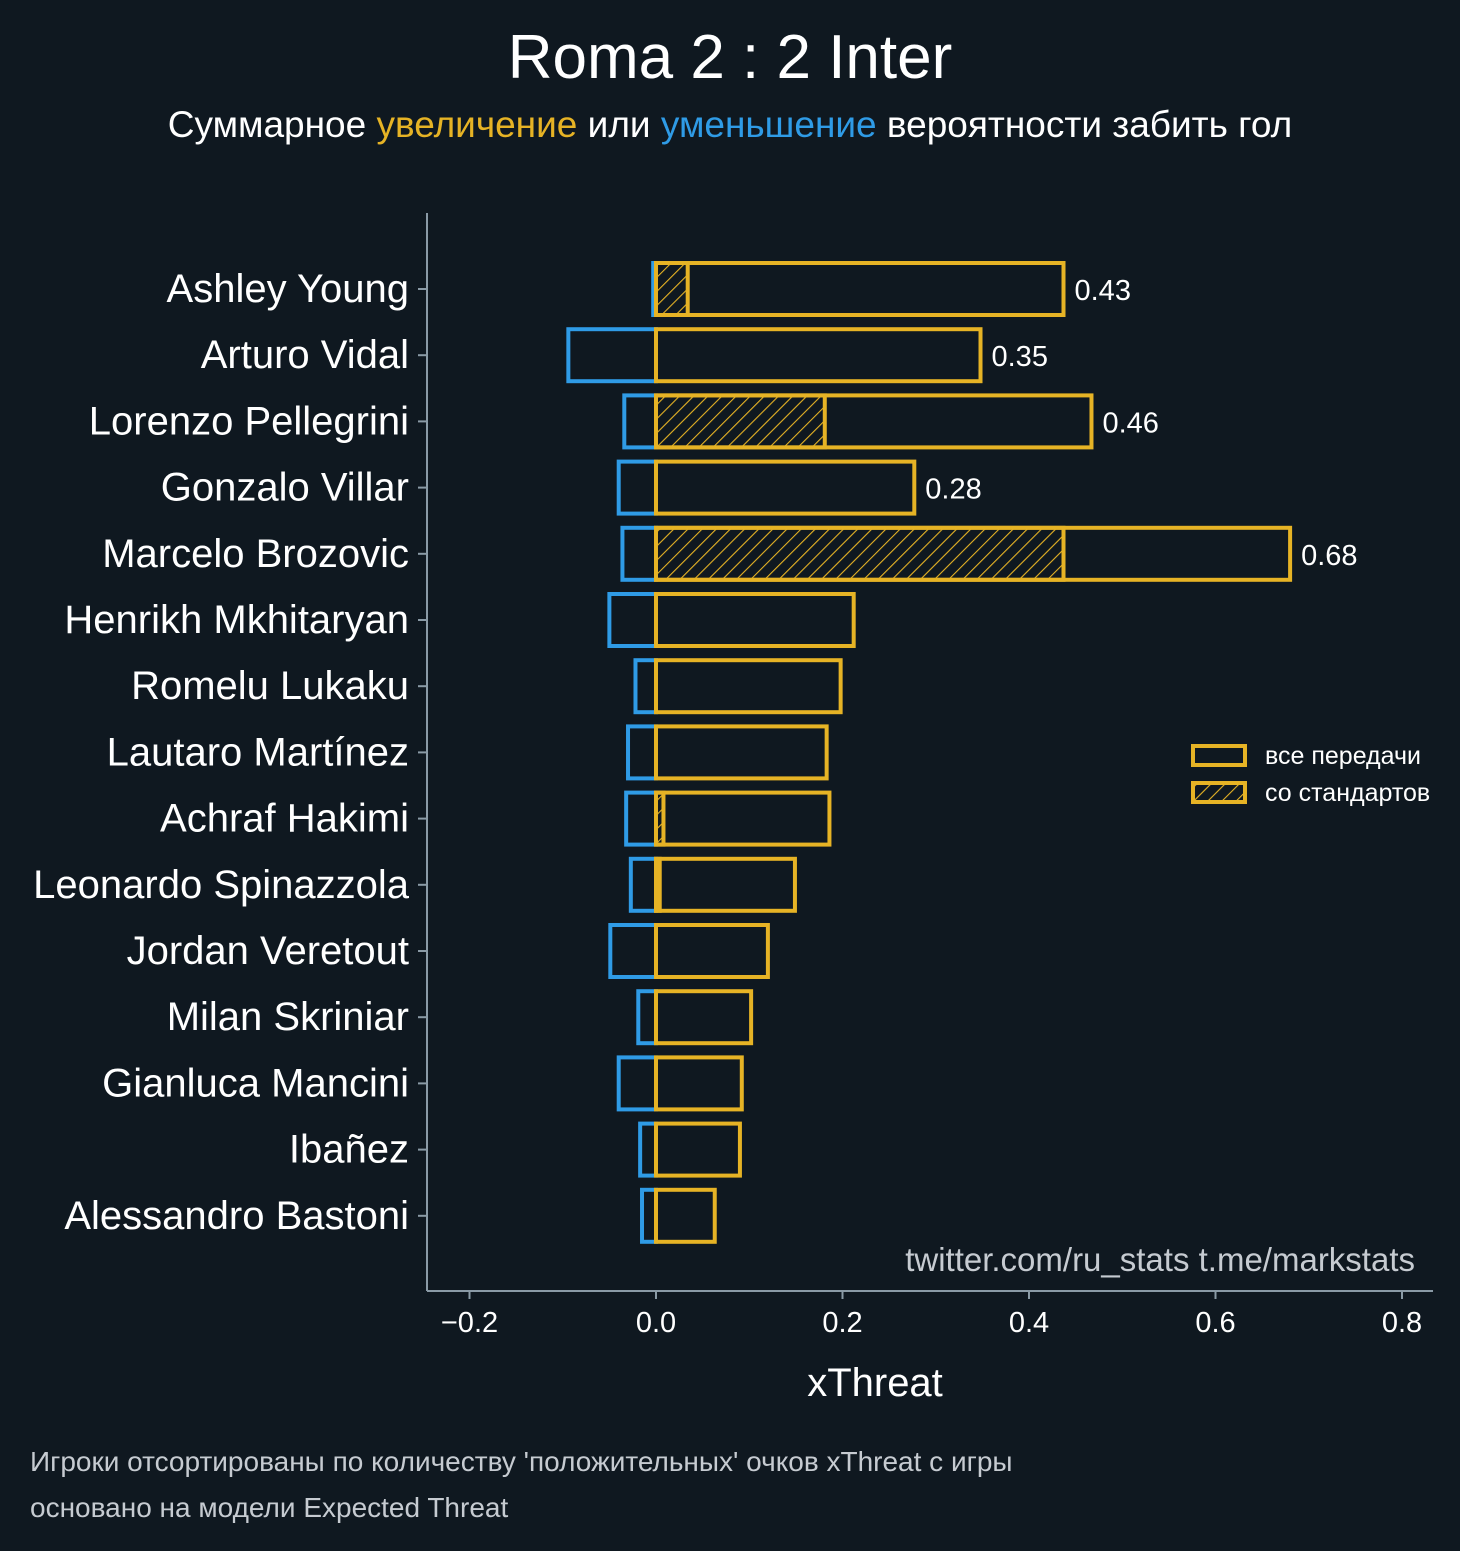 This screenshot has height=1551, width=1460. I want to click on player-label: Milan Skriniar, so click(288, 1017).